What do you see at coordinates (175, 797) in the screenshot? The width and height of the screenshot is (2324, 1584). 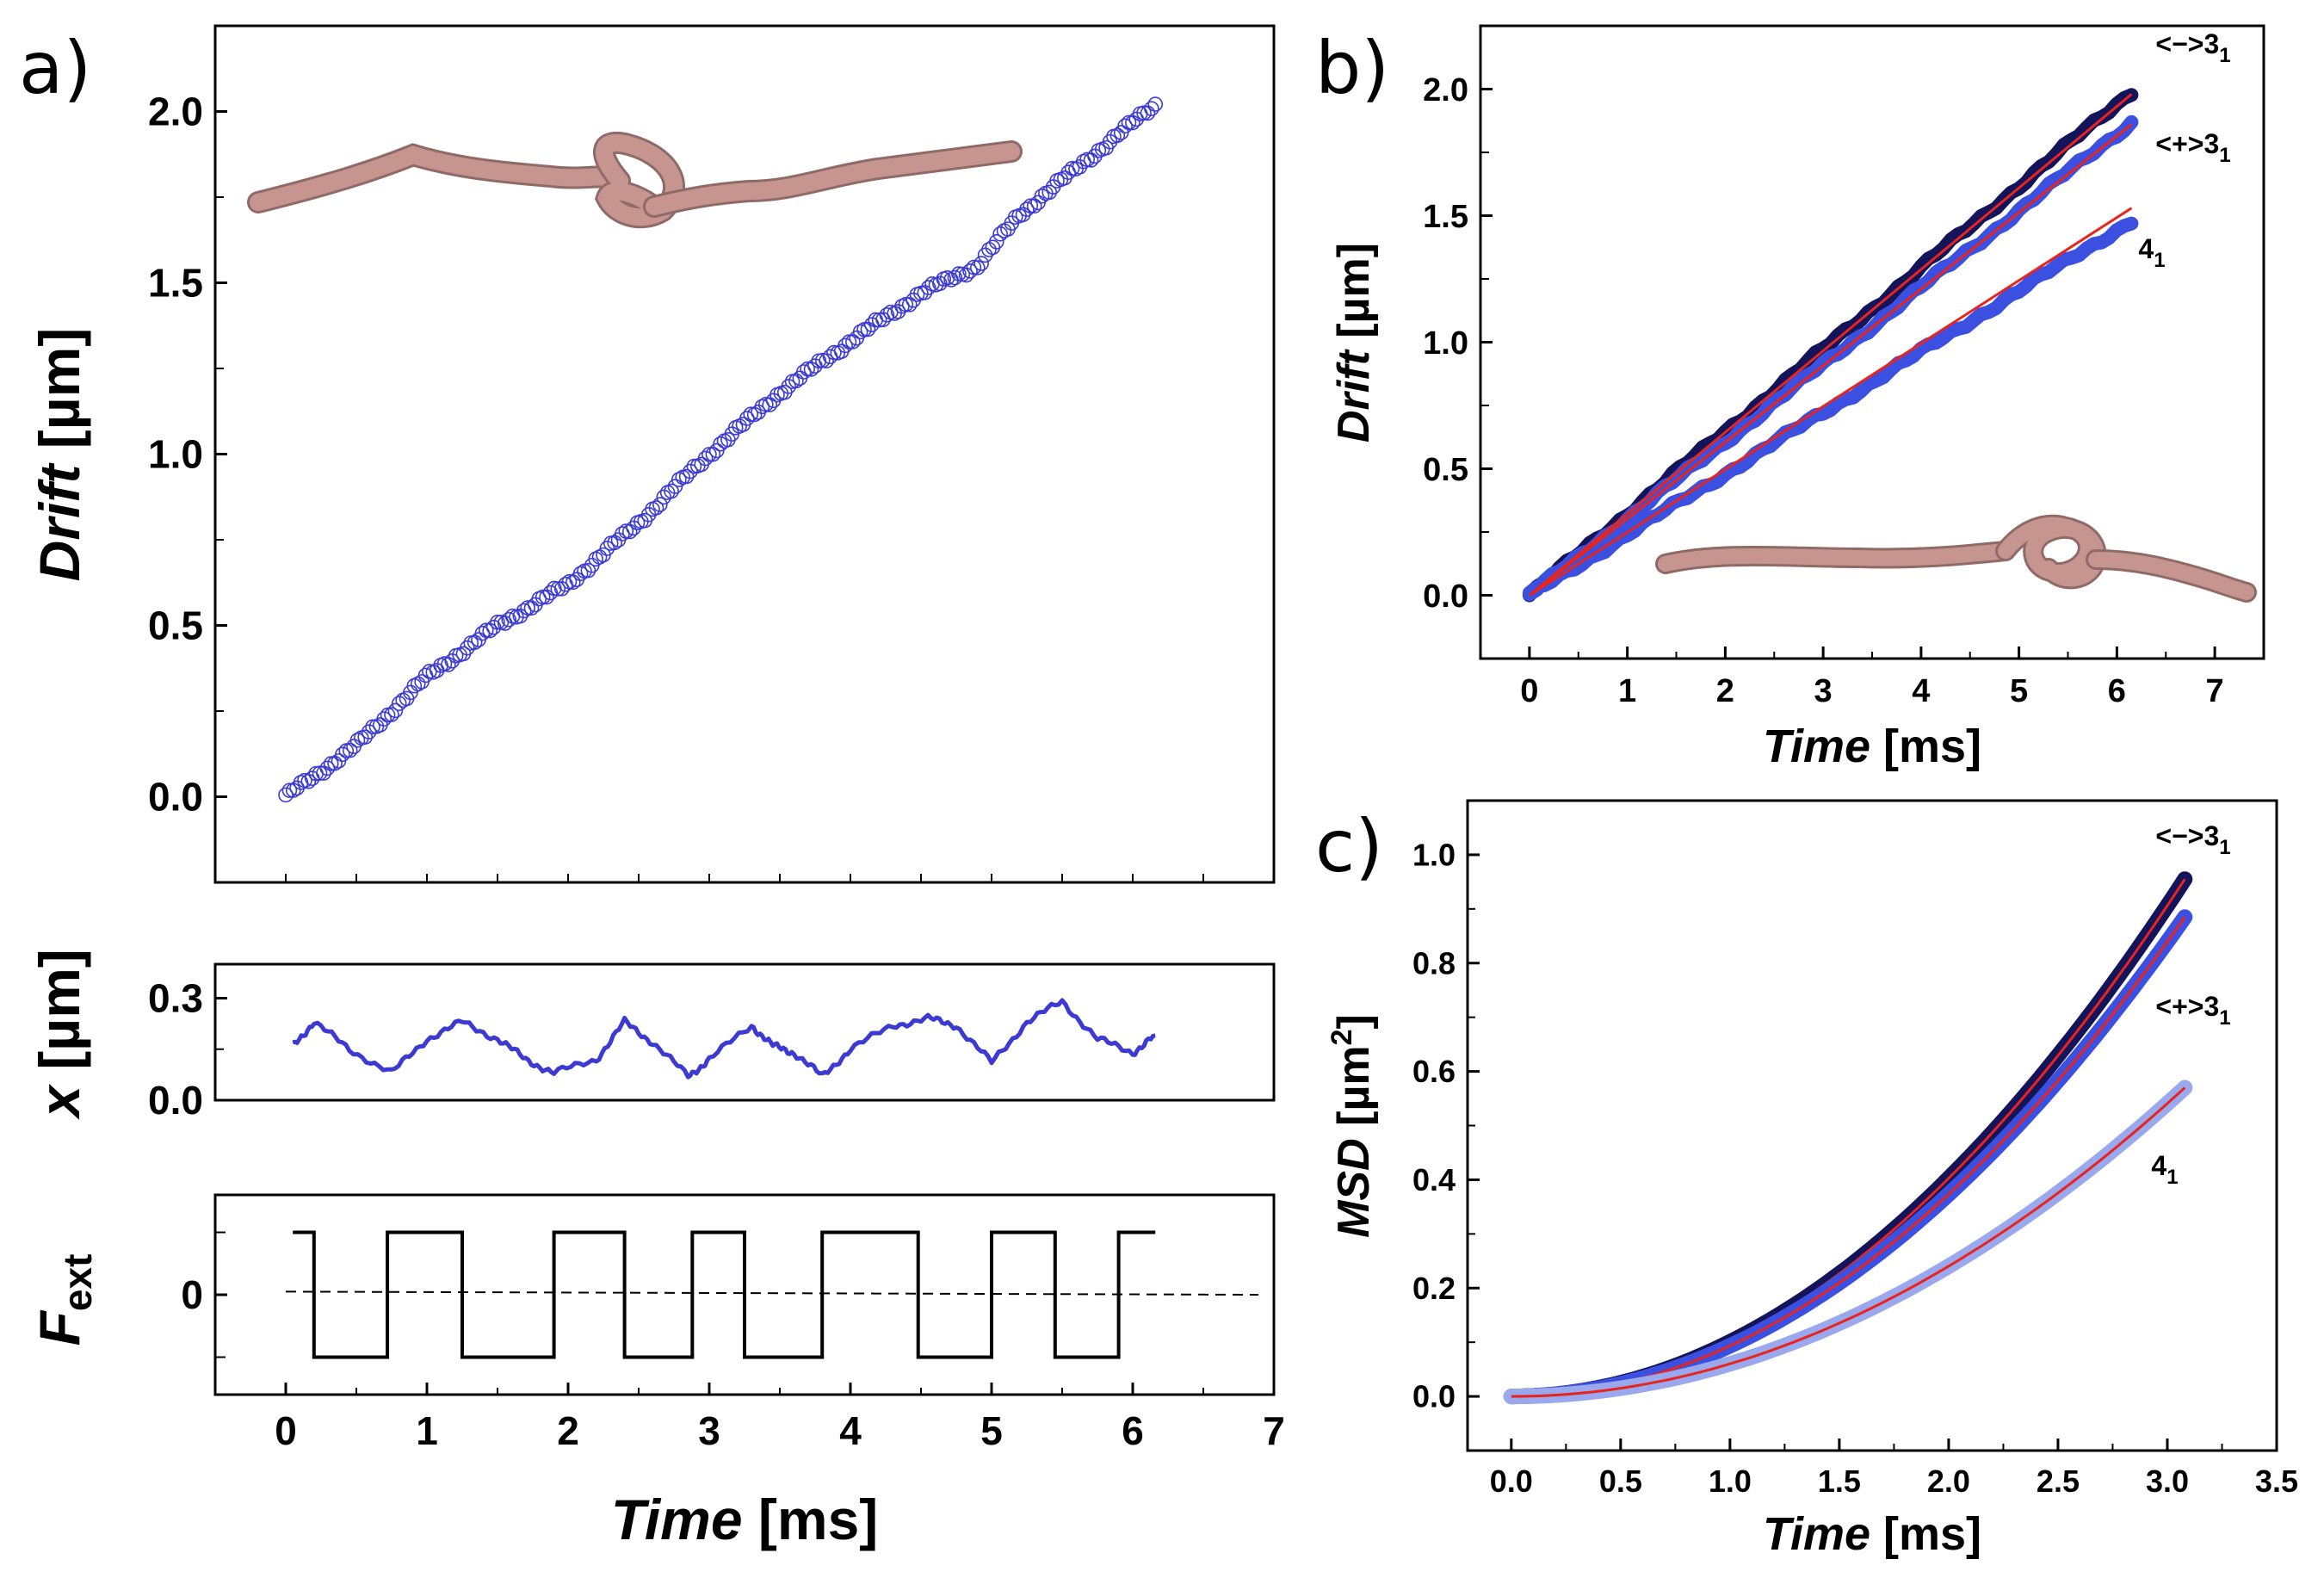 I see `a-top-y-tick-label: 0.0` at bounding box center [175, 797].